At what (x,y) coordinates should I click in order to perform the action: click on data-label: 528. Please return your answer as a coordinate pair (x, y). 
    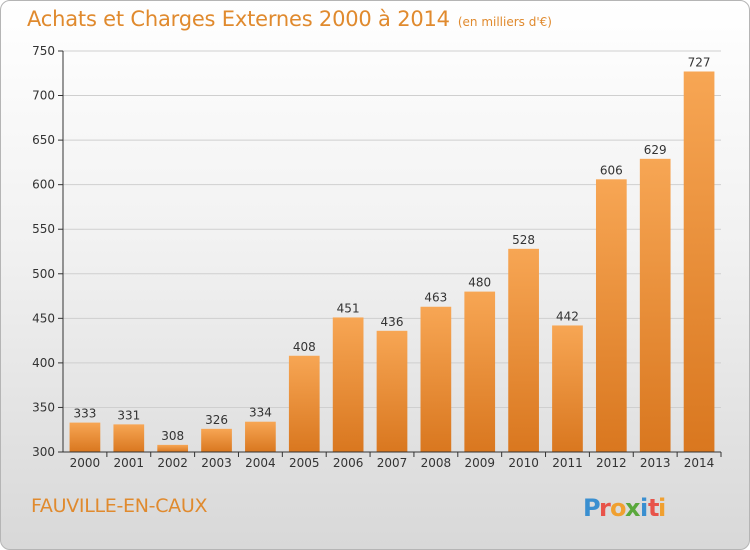
    Looking at the image, I should click on (523, 240).